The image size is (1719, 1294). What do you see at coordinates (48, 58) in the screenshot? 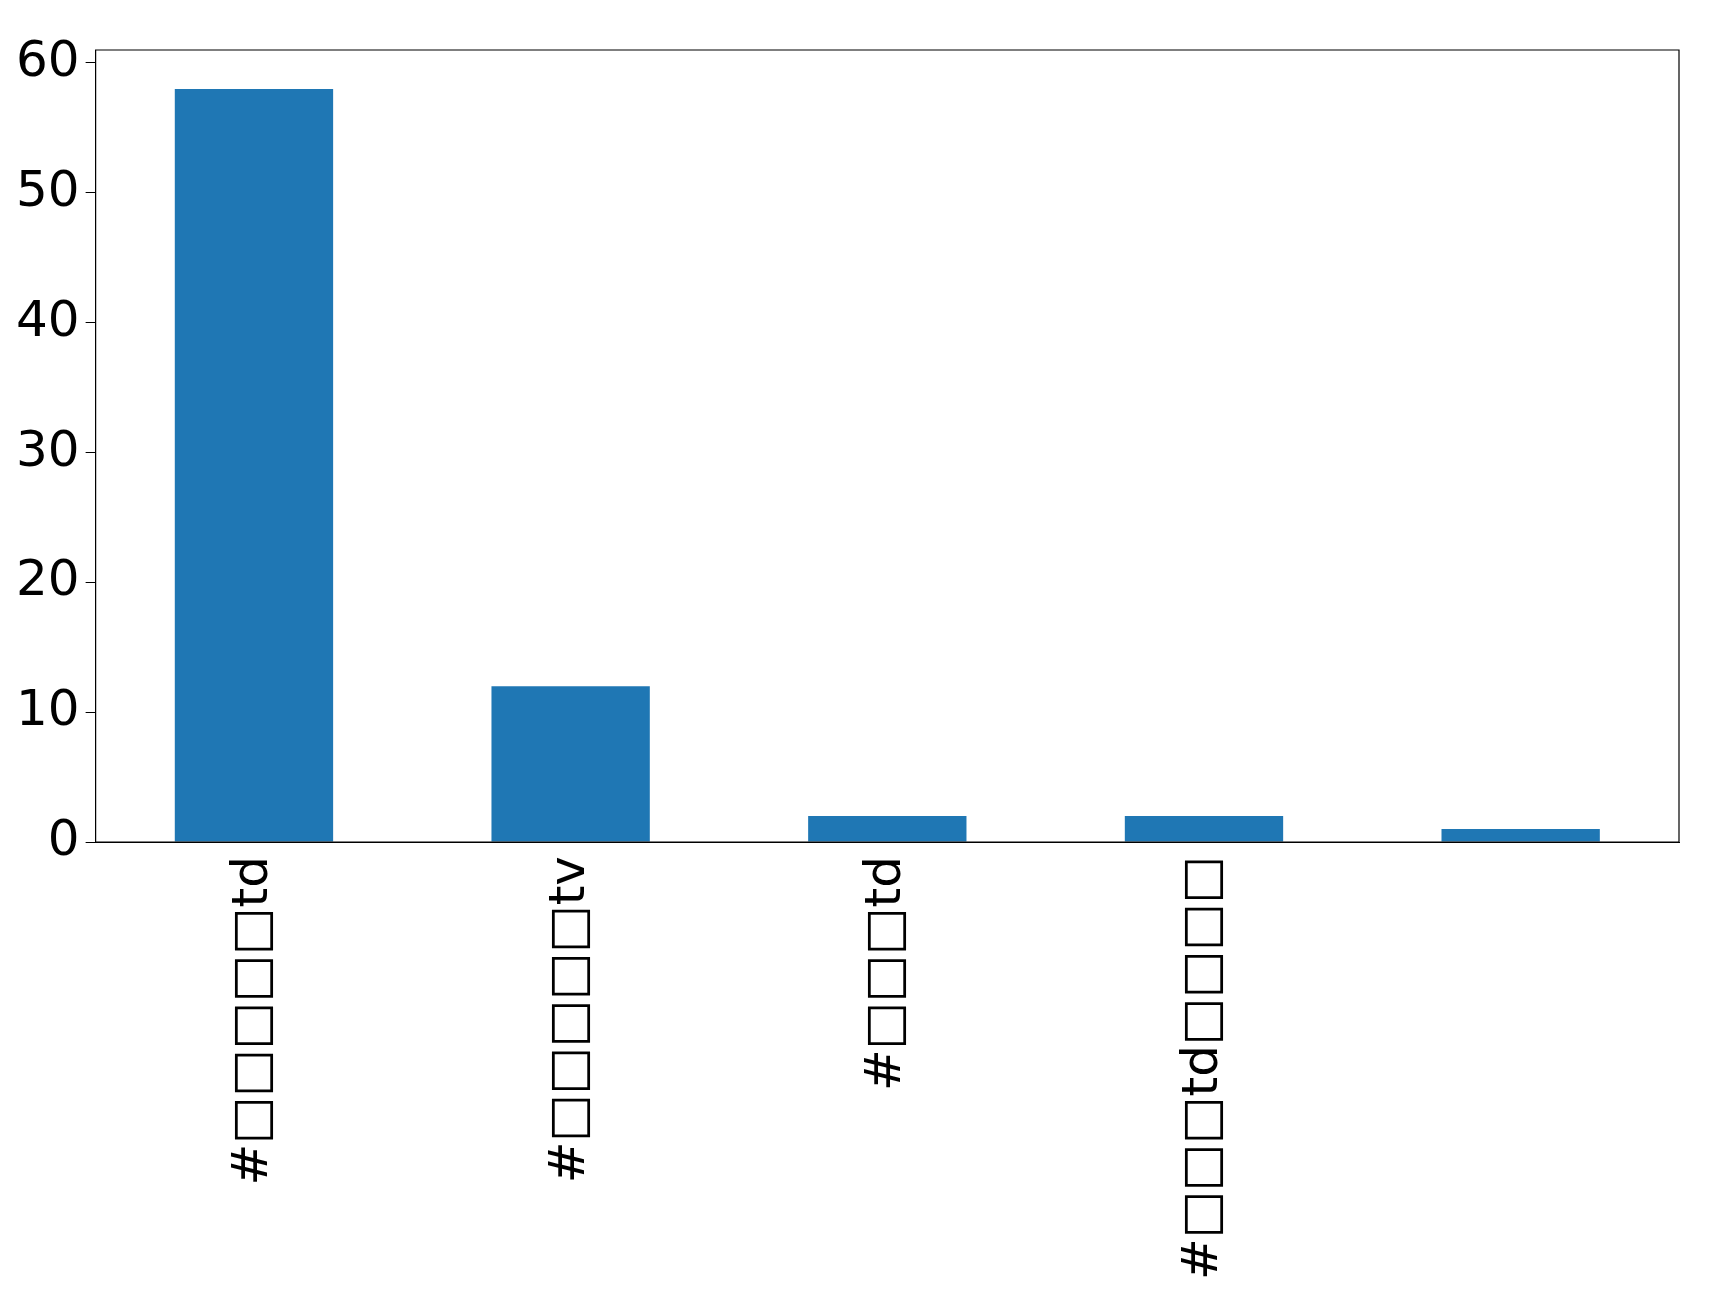
I see `y-tick-label: 60` at bounding box center [48, 58].